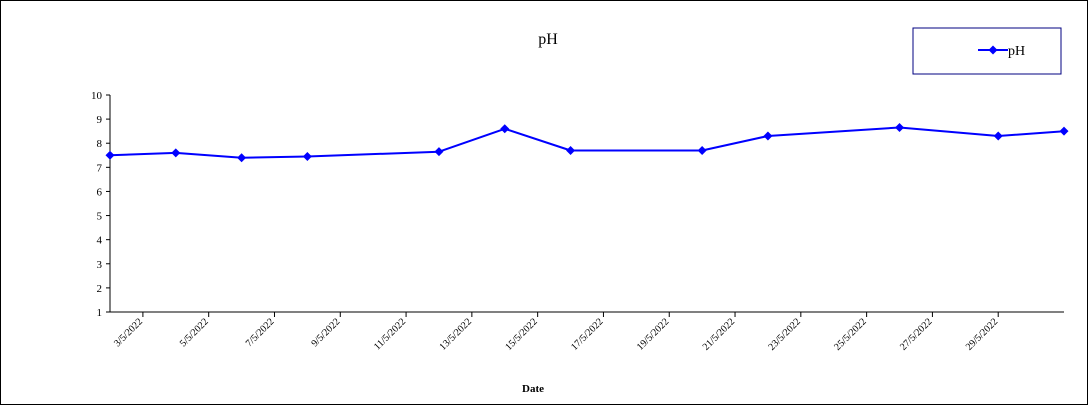  What do you see at coordinates (993, 50) in the screenshot?
I see `legend-marker-swatch` at bounding box center [993, 50].